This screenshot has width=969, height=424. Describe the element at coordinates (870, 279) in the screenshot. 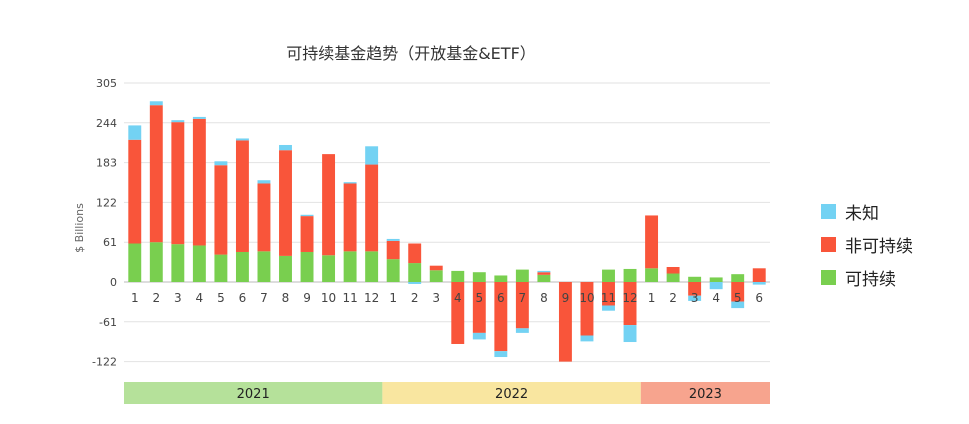

I see `legend-label: 可持续` at that location.